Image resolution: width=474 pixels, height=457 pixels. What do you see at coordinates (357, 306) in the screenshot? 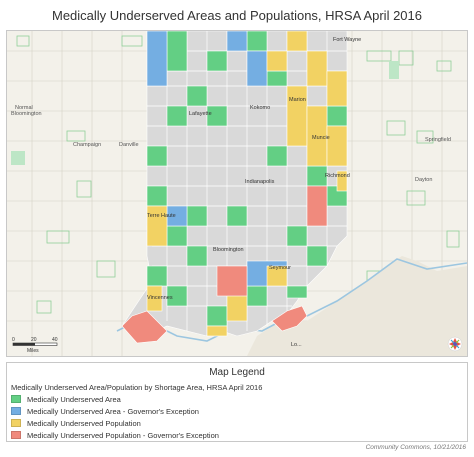
I see `kentucky-area` at bounding box center [357, 306].